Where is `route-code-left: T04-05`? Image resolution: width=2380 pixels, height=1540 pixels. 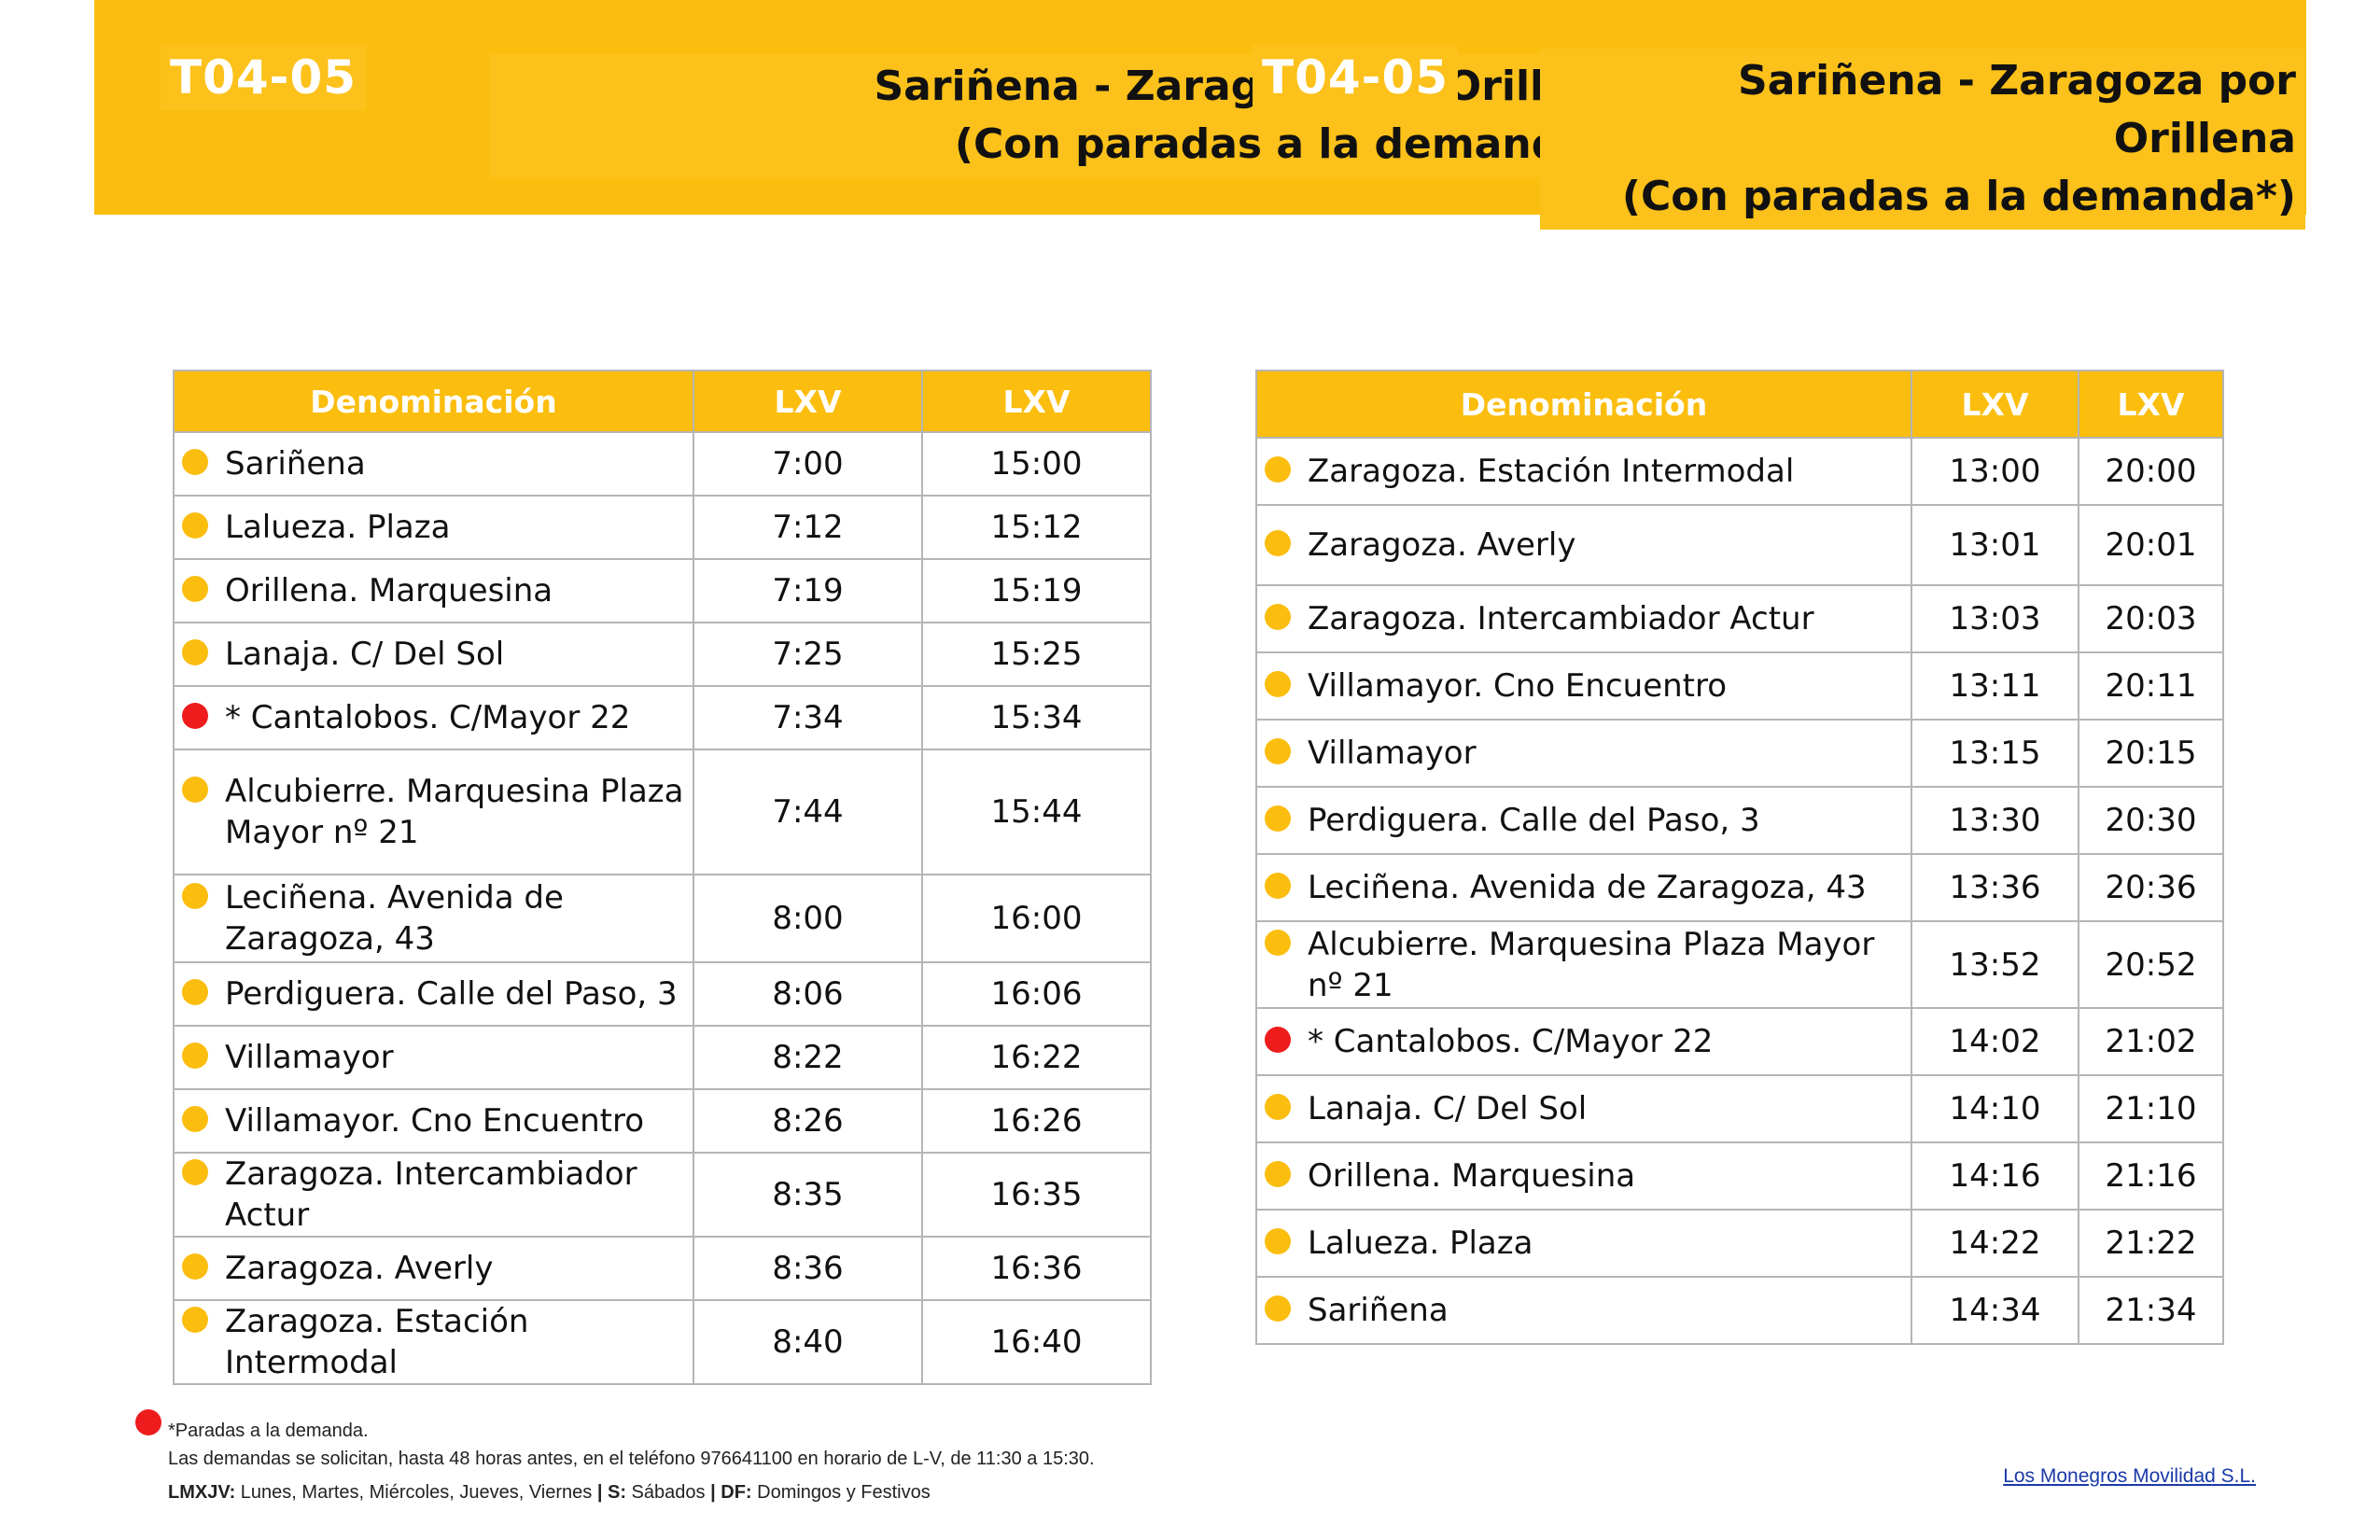
route-code-left: T04-05 is located at coordinates (264, 77).